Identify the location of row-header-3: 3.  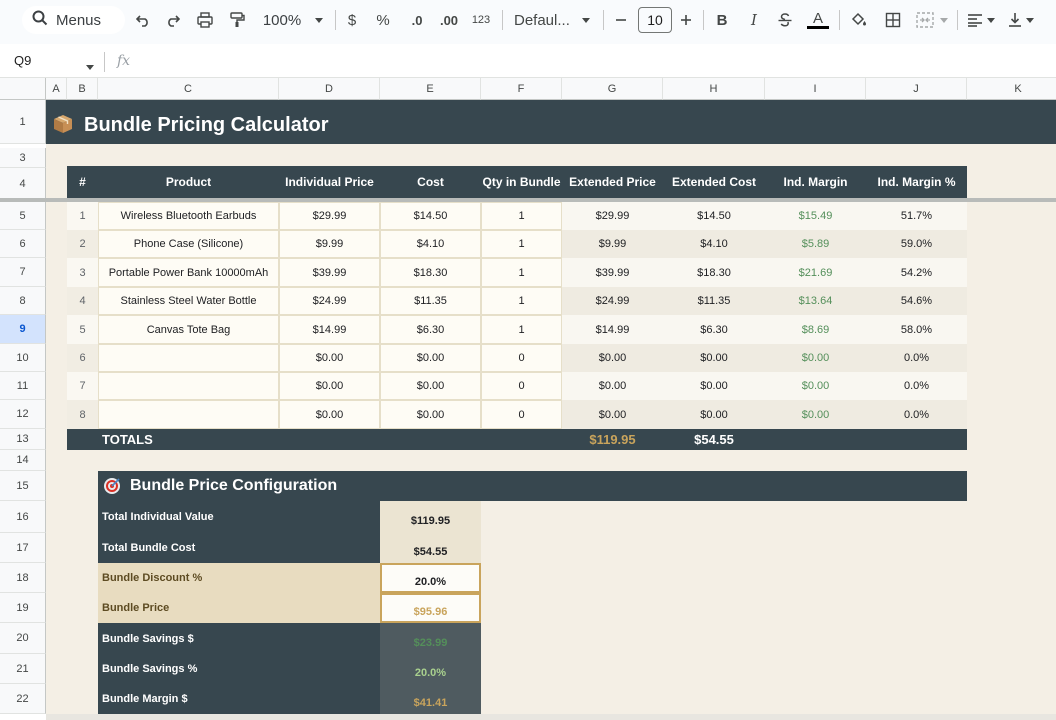
(23, 158).